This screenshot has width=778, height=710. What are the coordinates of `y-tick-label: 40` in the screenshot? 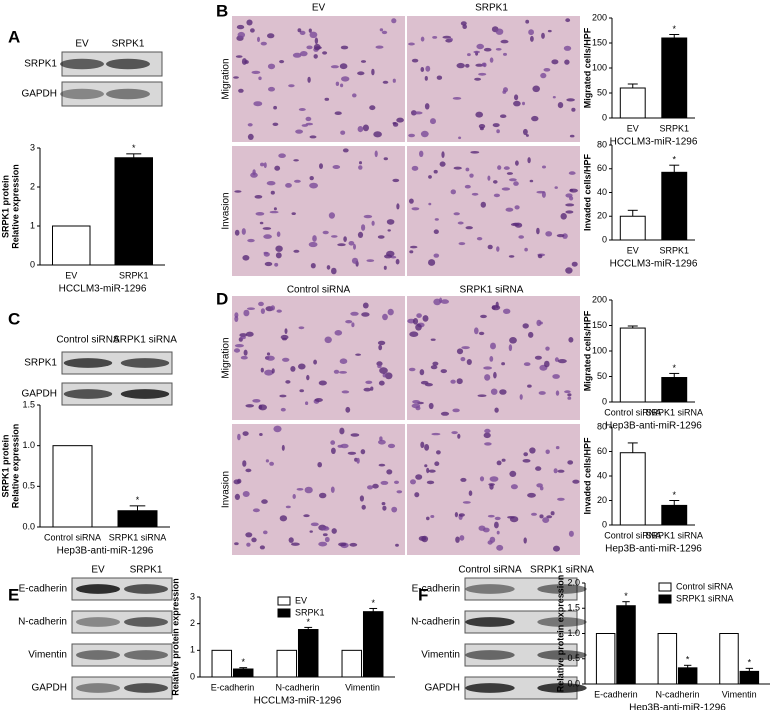 It's located at (602, 192).